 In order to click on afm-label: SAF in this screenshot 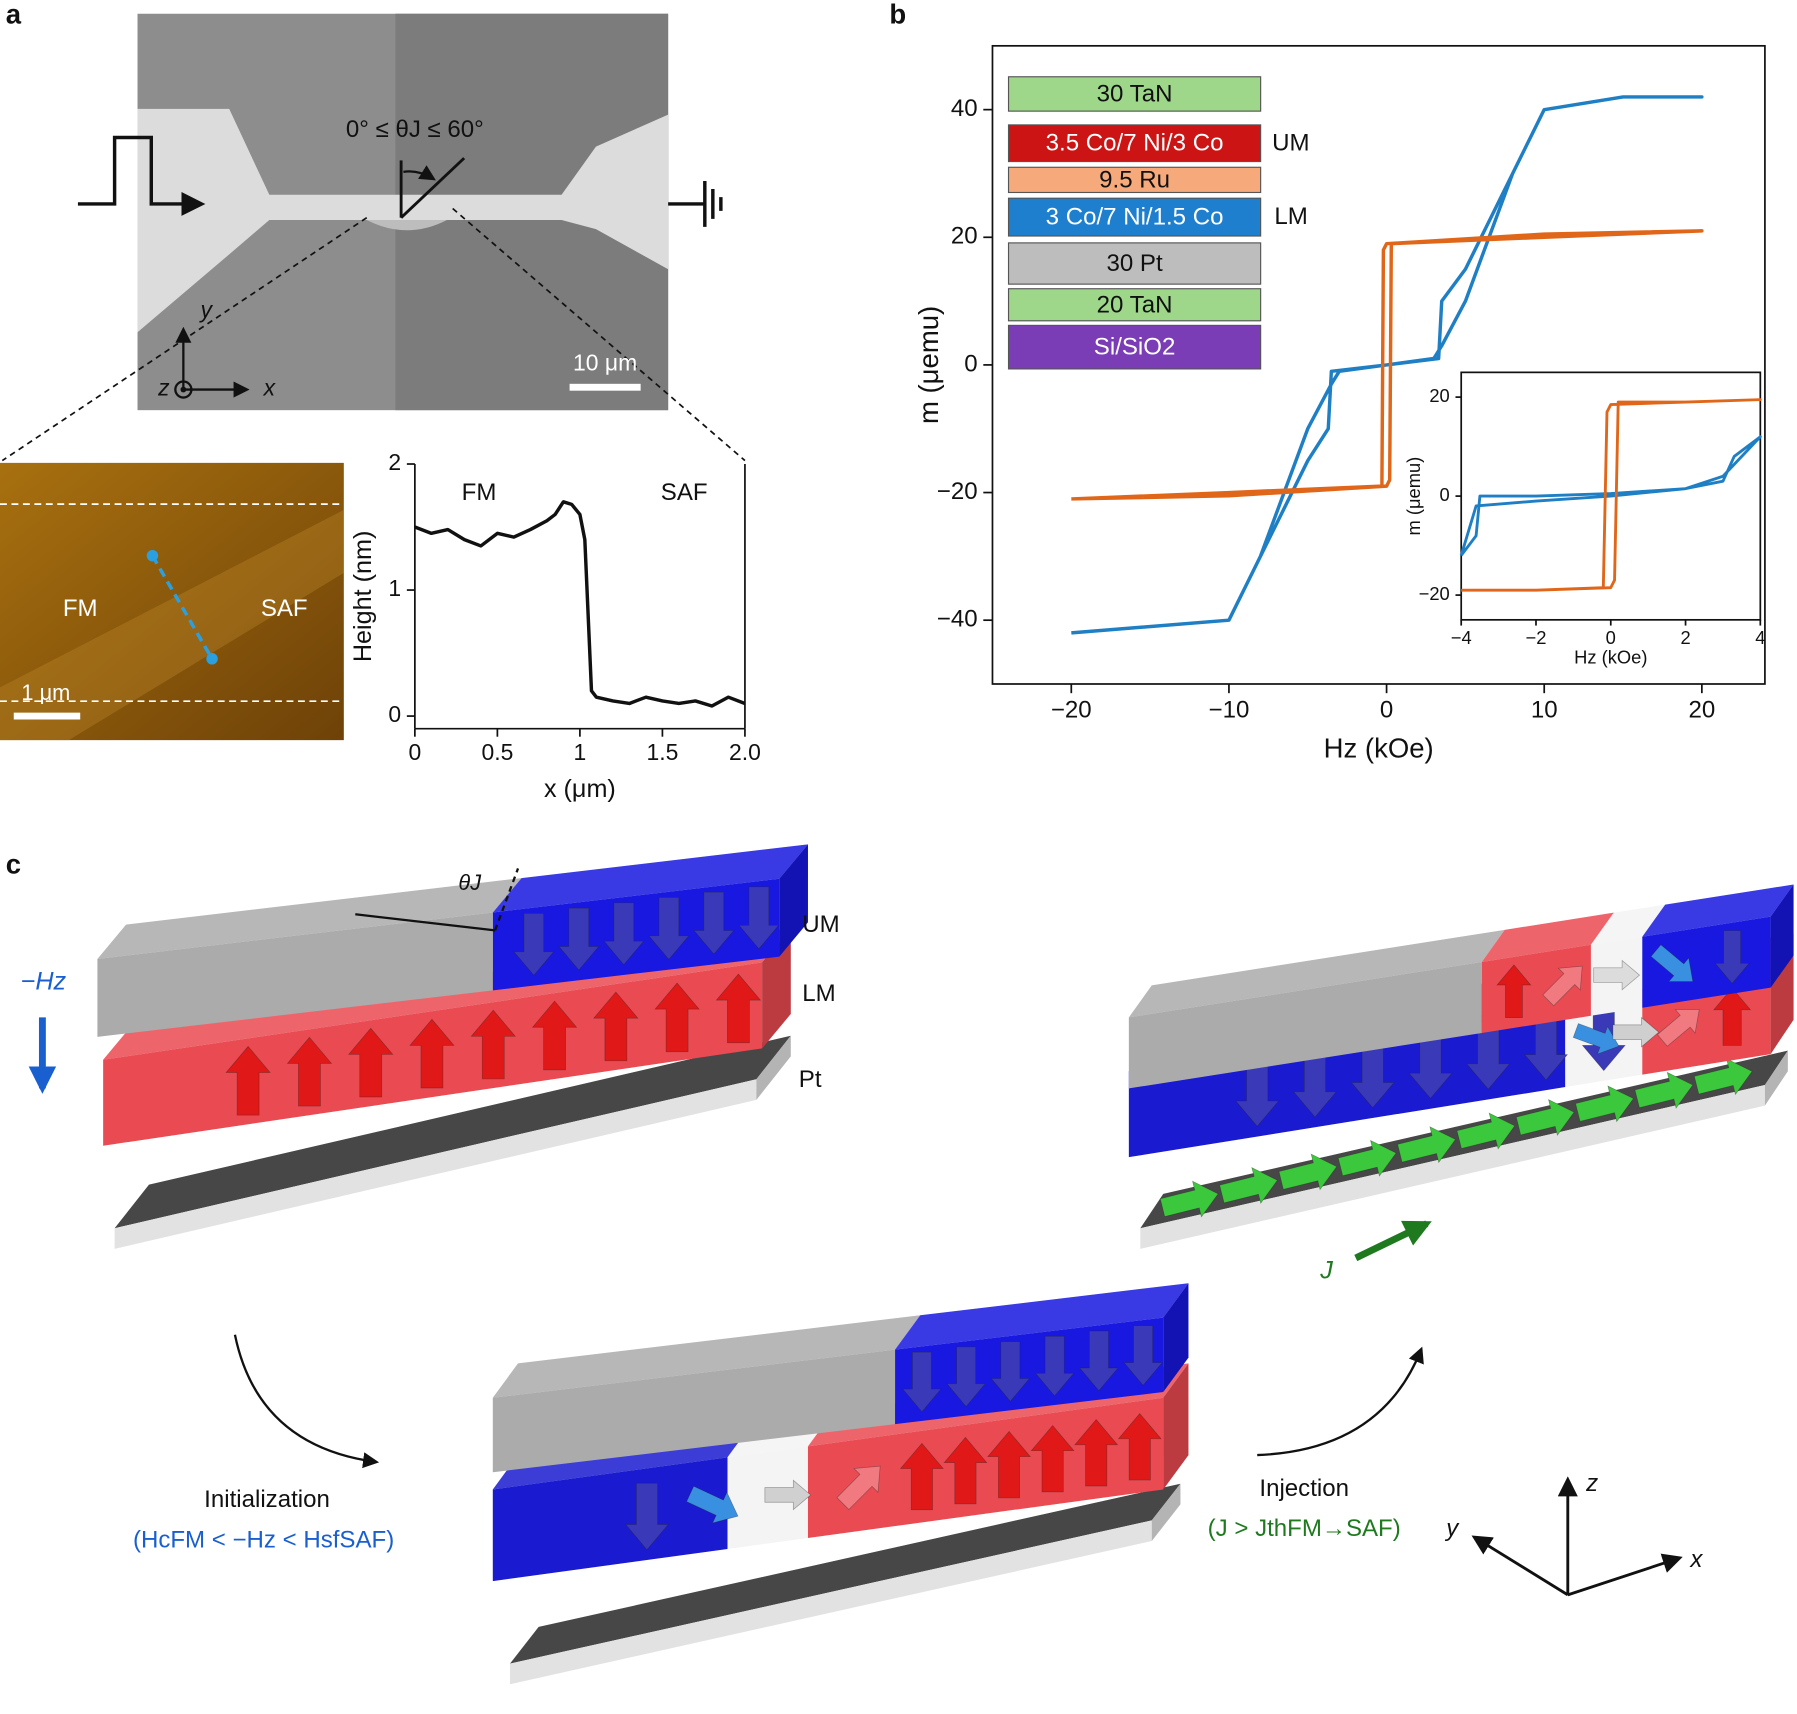, I will do `click(284, 608)`.